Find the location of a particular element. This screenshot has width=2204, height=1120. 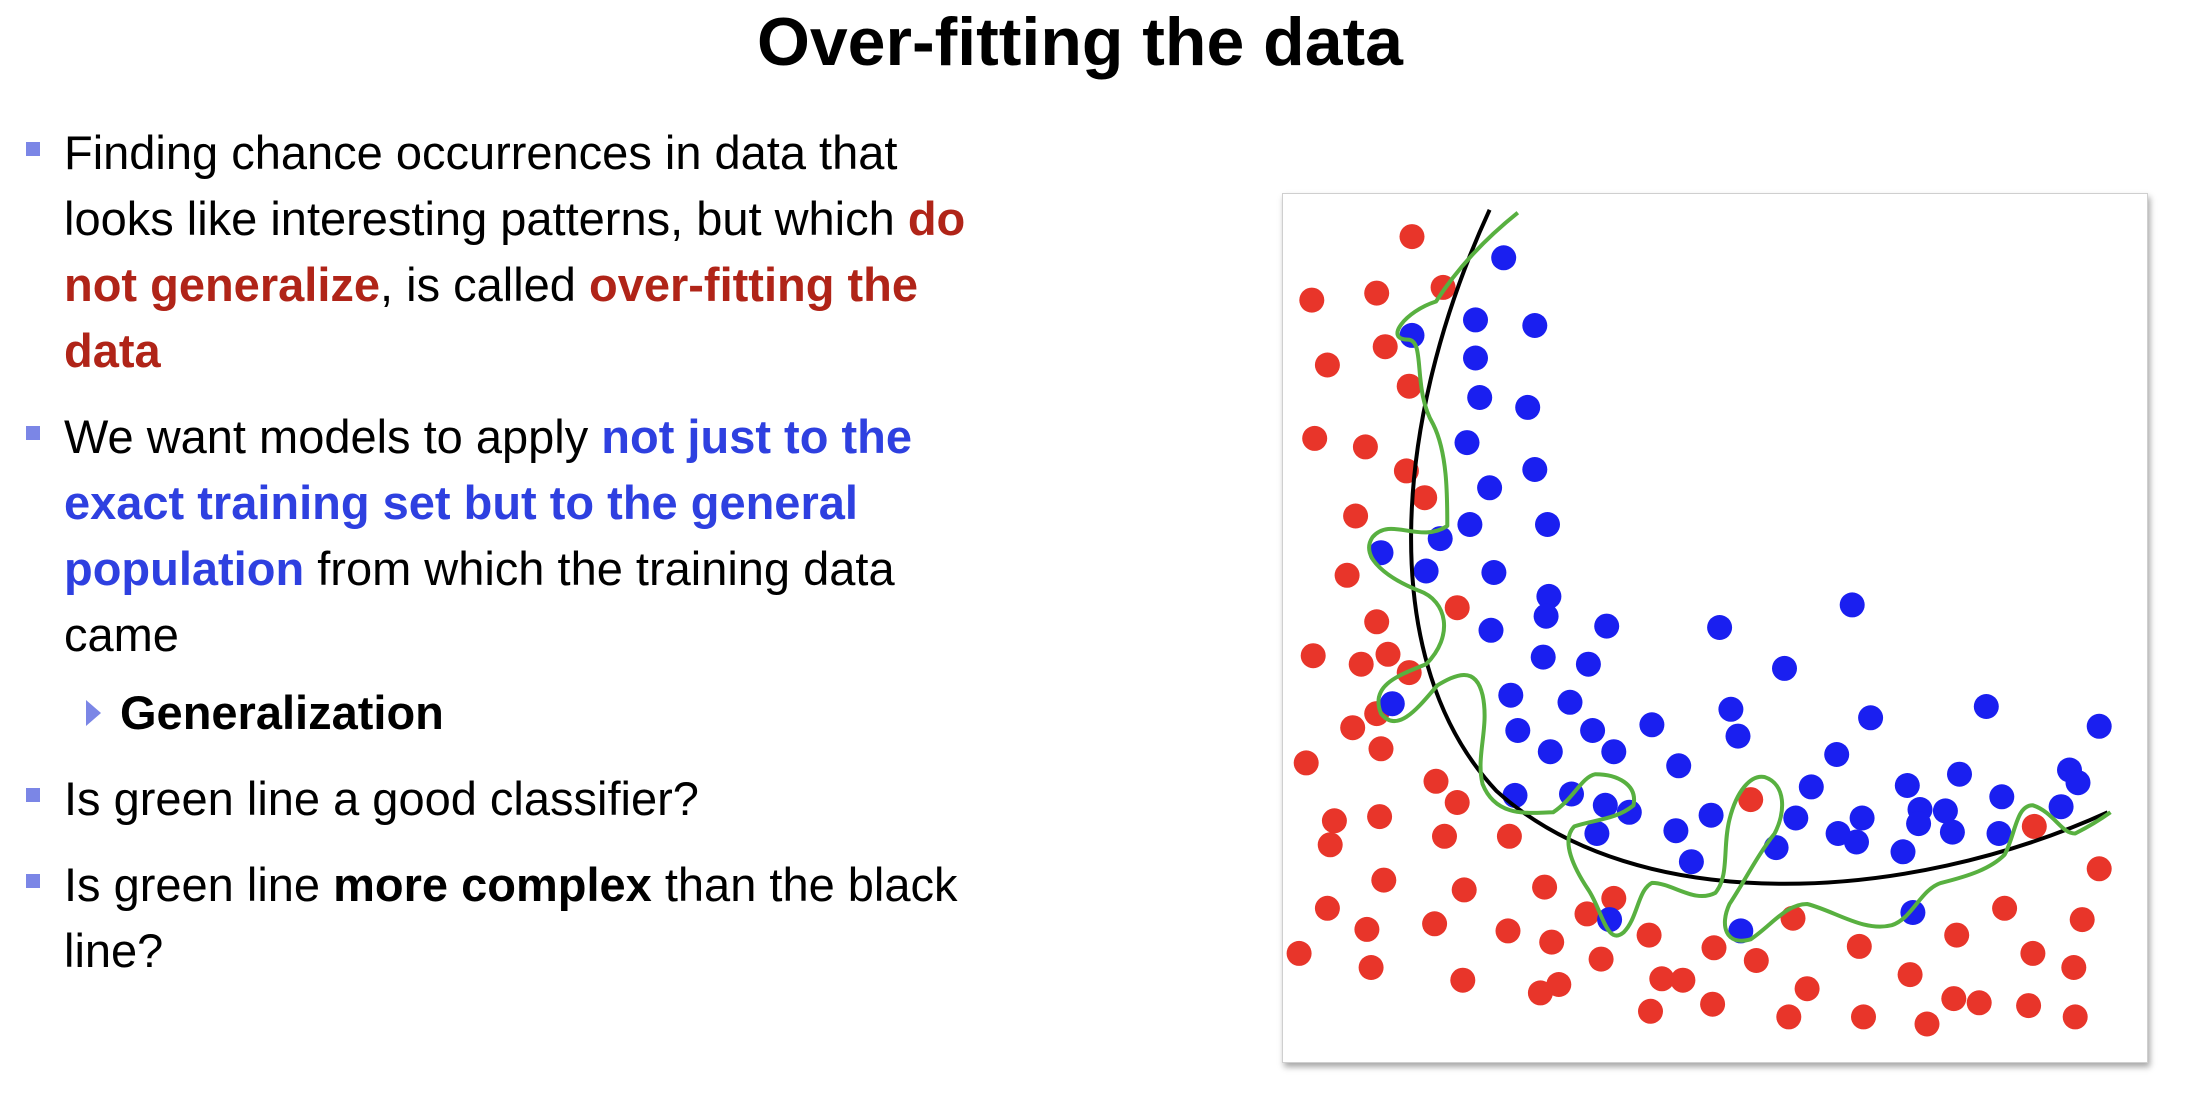

highlight-over-fitting: over-fitting the data is located at coordinates (491, 317).